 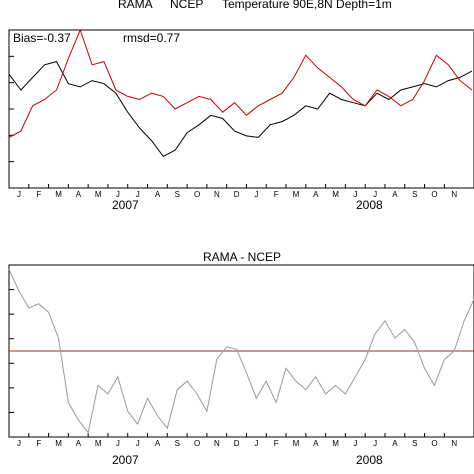 What do you see at coordinates (186, 5) in the screenshot?
I see `top-title-ncep: NCEP` at bounding box center [186, 5].